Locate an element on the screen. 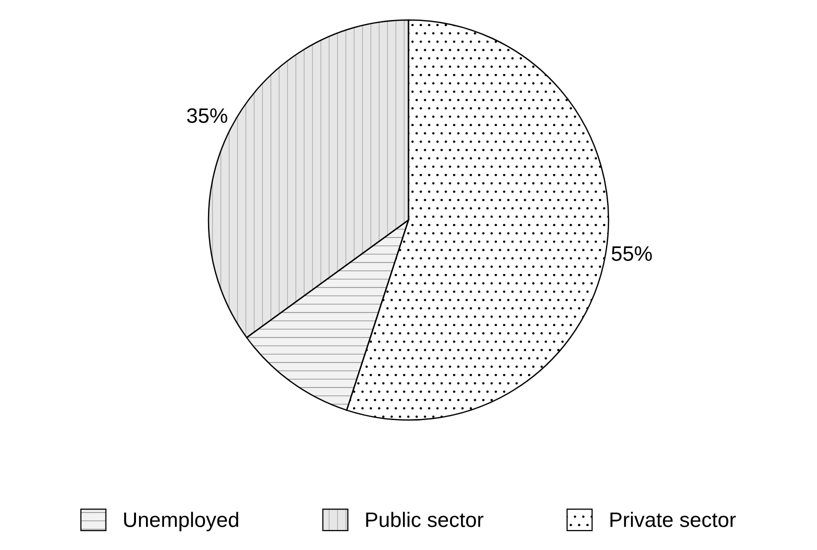 This screenshot has height=550, width=817. data-label: 55% is located at coordinates (632, 253).